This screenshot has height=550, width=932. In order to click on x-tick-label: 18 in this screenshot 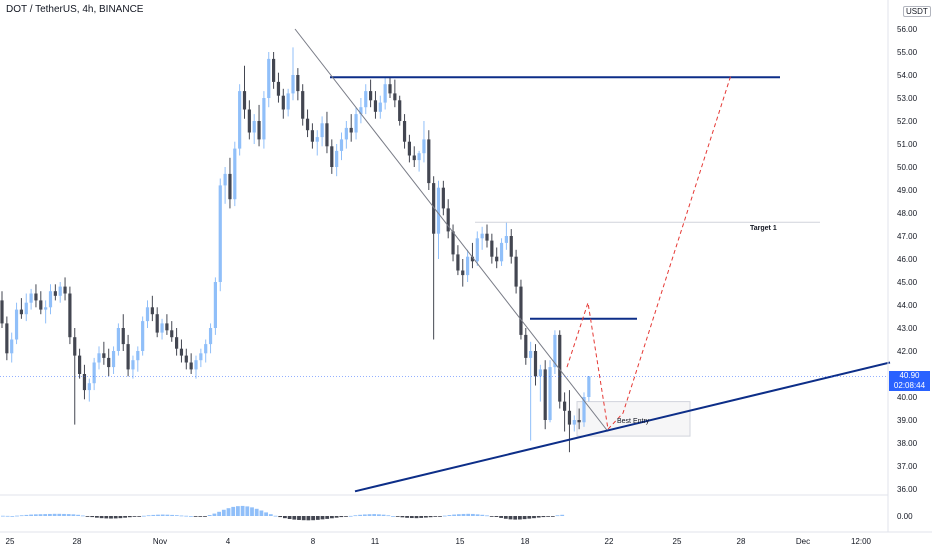, I will do `click(525, 541)`.